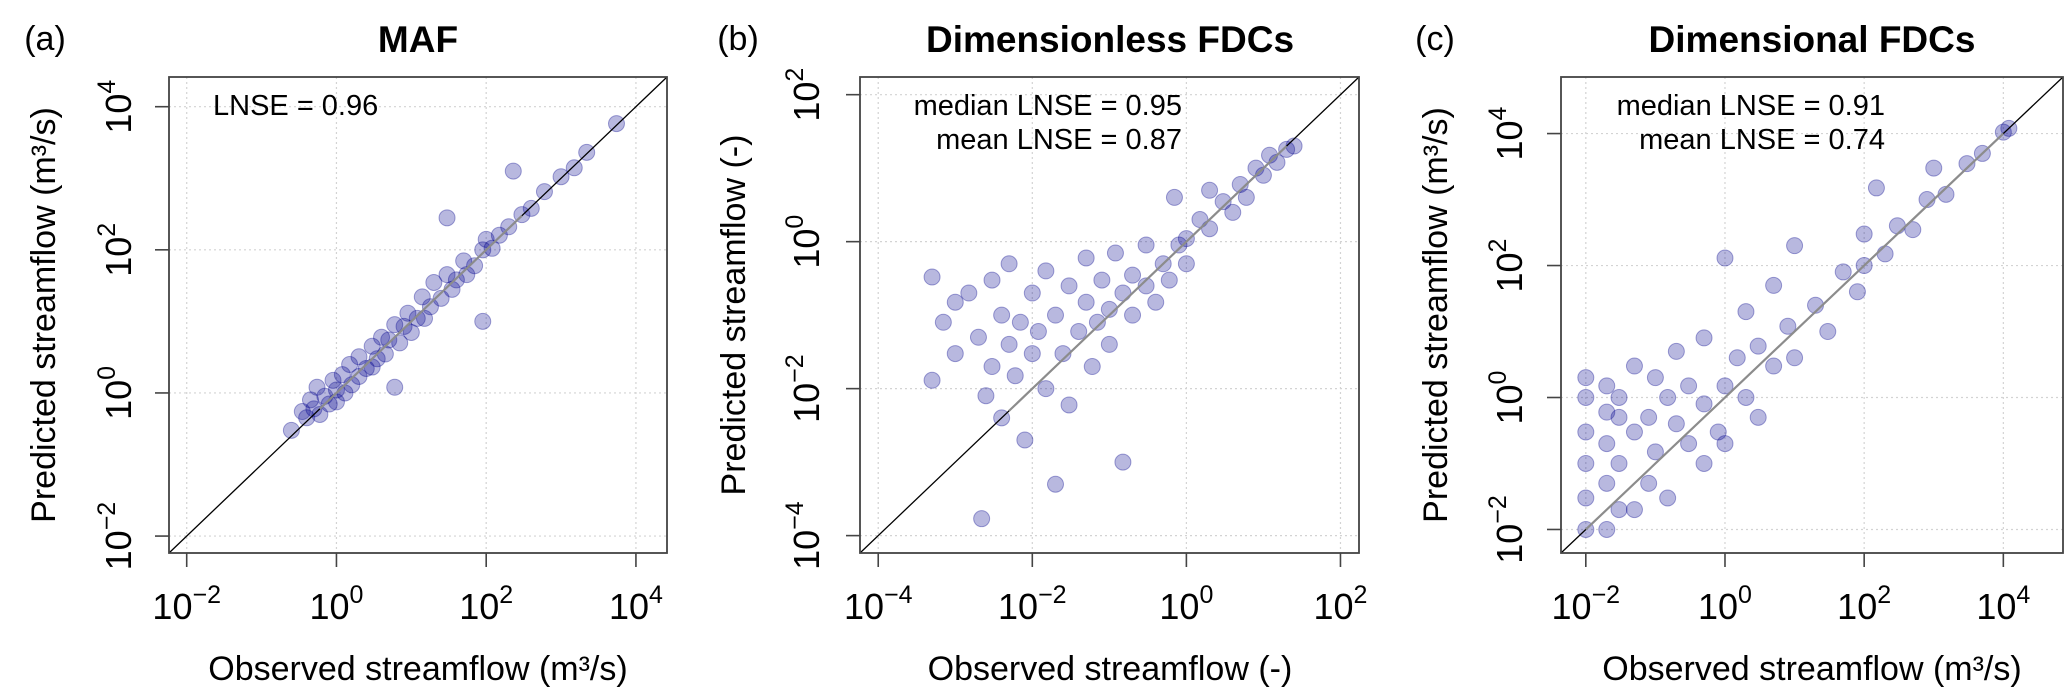 Image resolution: width=2067 pixels, height=697 pixels. Describe the element at coordinates (804, 95) in the screenshot. I see `y-tick-label: 102` at that location.